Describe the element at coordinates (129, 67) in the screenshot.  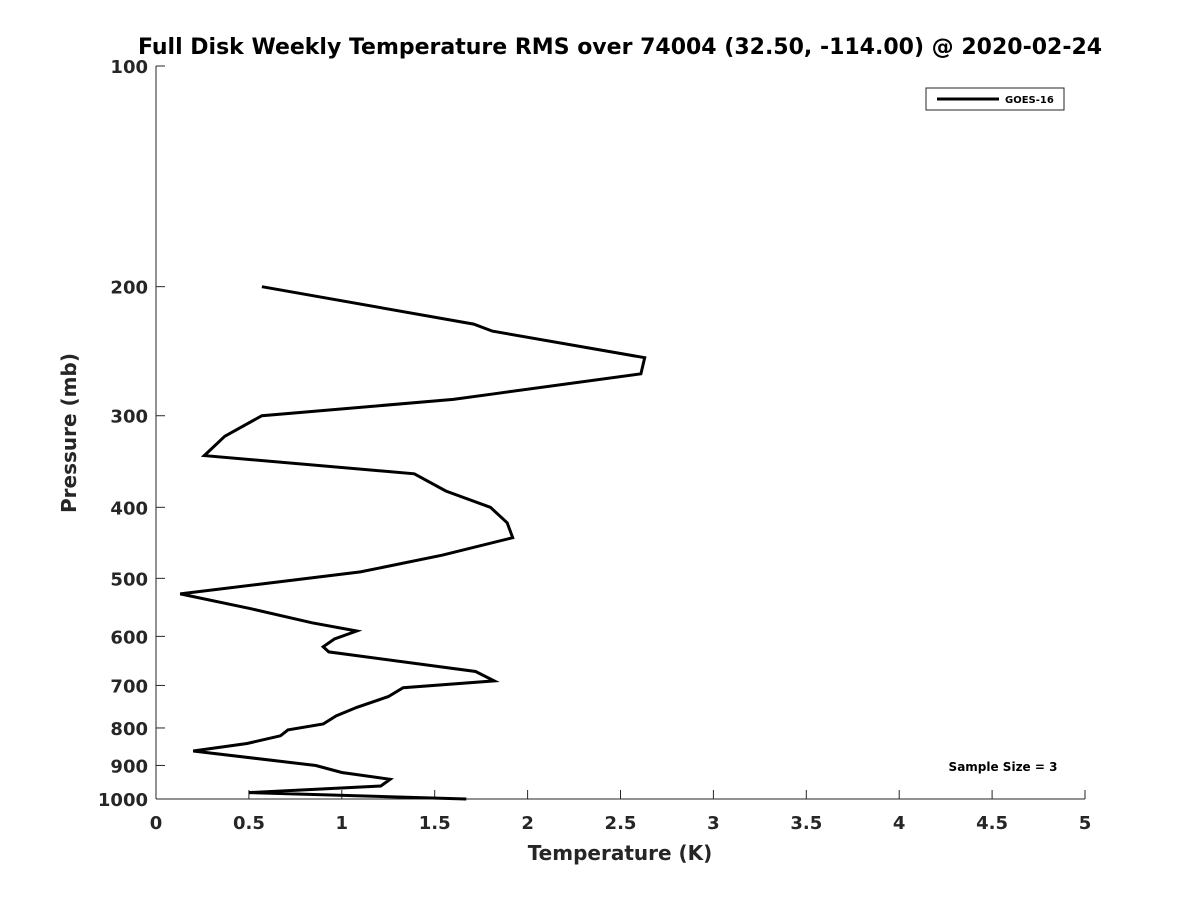
I see `y-tick-label: 100` at that location.